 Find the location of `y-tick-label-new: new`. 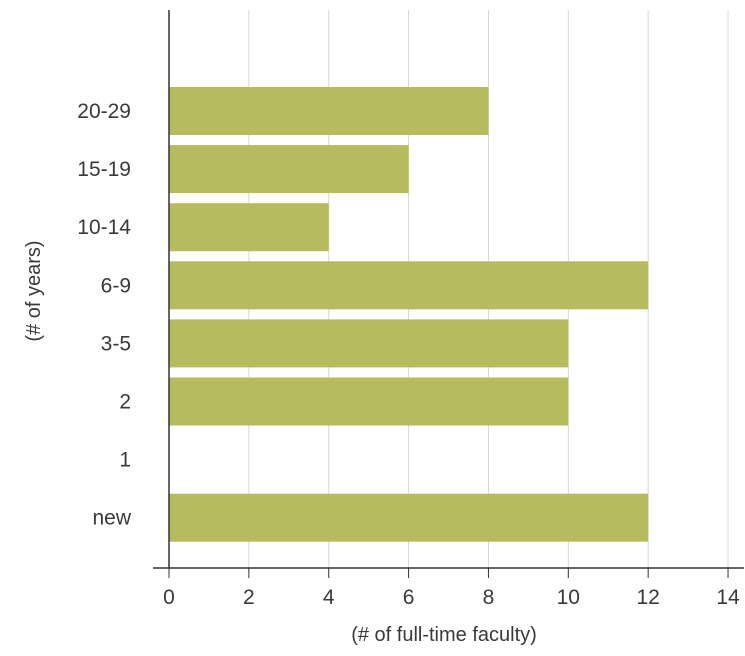

y-tick-label-new: new is located at coordinates (111, 518).